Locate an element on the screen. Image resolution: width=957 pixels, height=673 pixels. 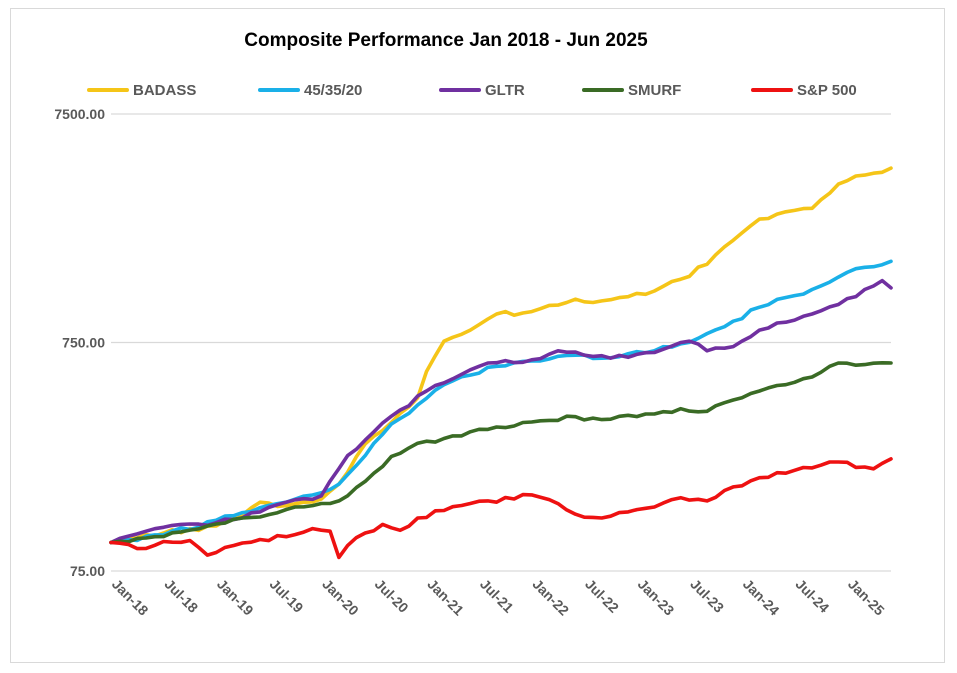
y-tick-label: 75.00 is located at coordinates (87, 571).